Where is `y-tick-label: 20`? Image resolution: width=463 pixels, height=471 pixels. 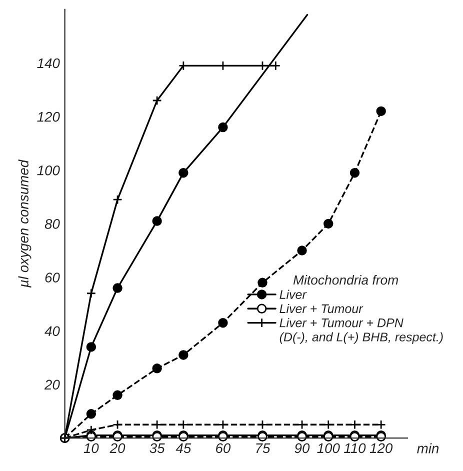 y-tick-label: 20 is located at coordinates (52, 385).